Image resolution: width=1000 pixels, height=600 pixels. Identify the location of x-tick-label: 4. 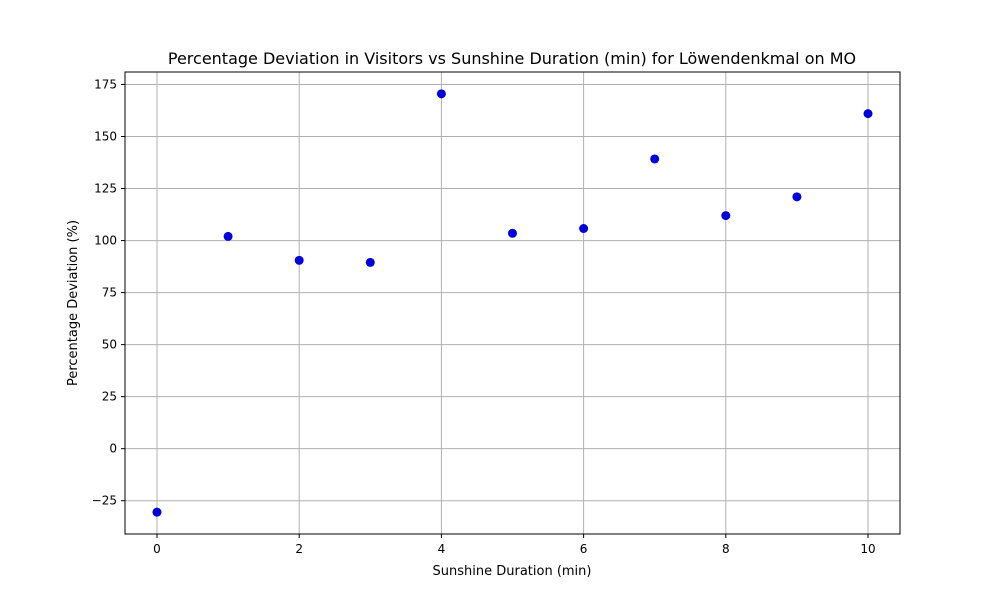
(442, 549).